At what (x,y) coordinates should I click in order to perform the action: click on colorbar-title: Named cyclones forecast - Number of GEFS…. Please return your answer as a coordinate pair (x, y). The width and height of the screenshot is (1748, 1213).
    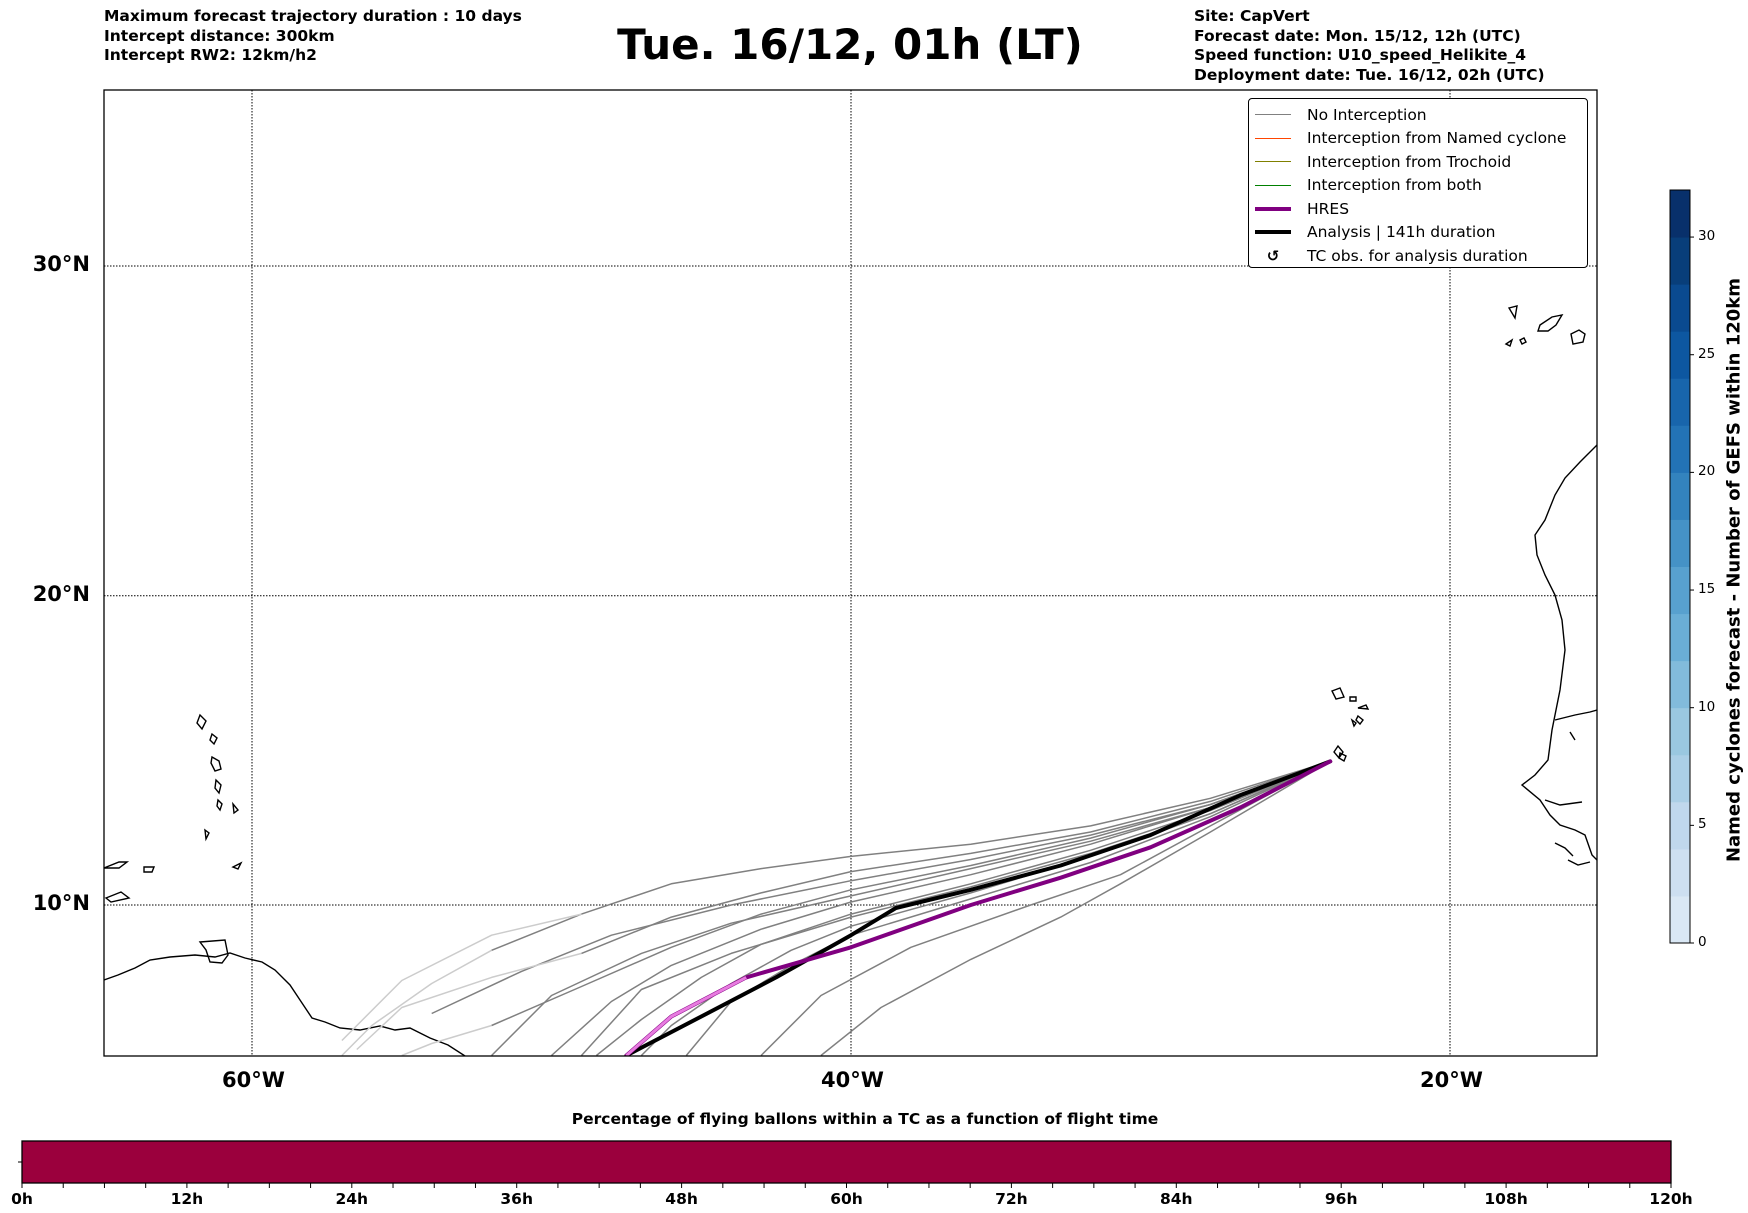
    Looking at the image, I should click on (1734, 570).